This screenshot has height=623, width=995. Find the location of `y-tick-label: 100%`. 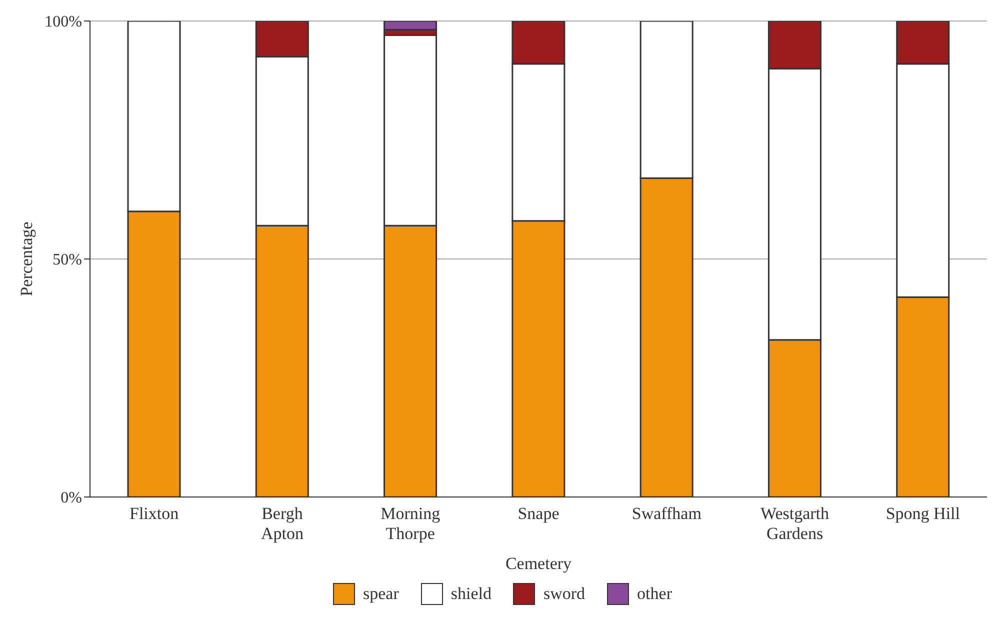

y-tick-label: 100% is located at coordinates (63, 22).